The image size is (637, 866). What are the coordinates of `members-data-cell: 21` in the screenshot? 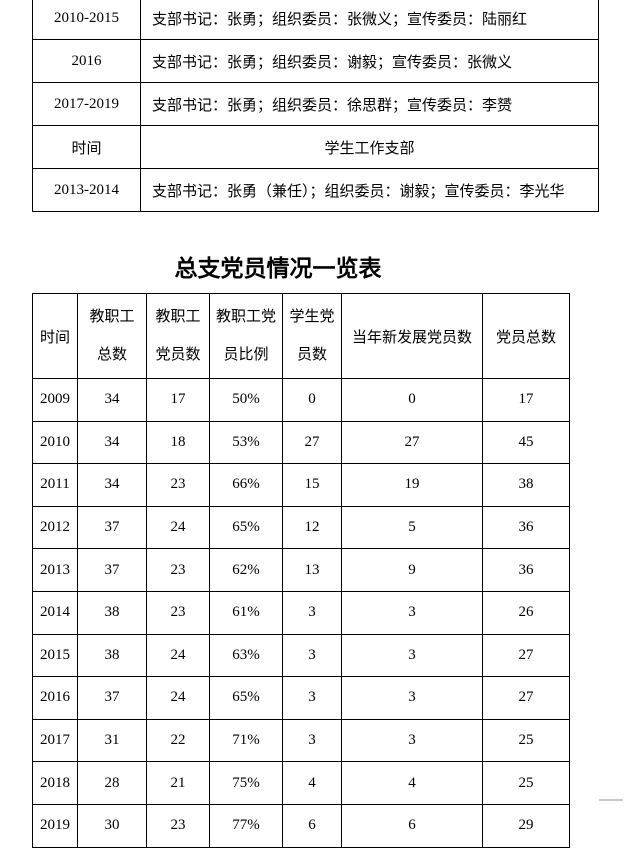 It's located at (178, 783).